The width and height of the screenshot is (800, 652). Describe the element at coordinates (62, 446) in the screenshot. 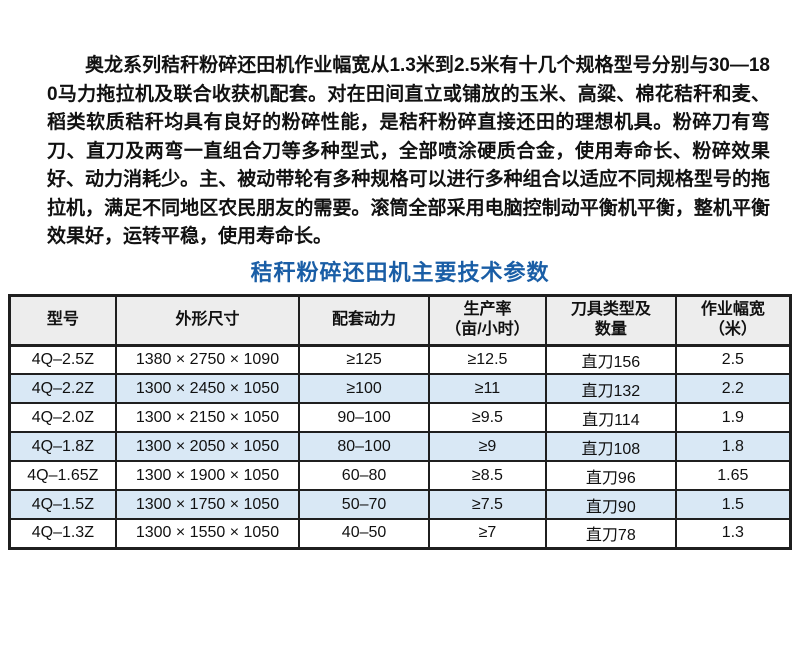

I see `cell-model: 4Q–1.8Z` at that location.